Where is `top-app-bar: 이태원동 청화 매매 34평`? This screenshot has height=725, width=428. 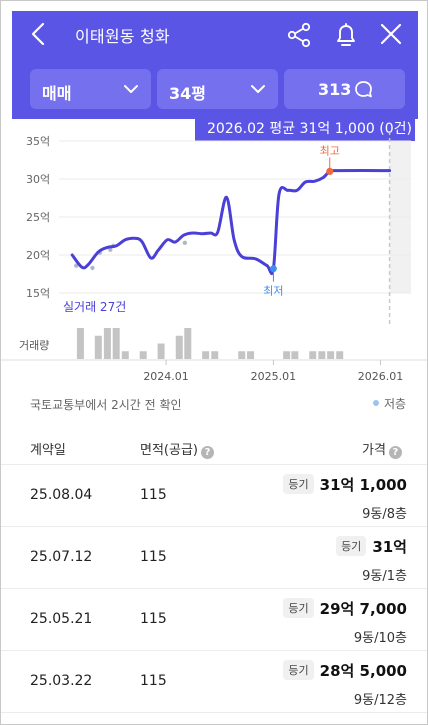 top-app-bar: 이태원동 청화 매매 34평 is located at coordinates (215, 65).